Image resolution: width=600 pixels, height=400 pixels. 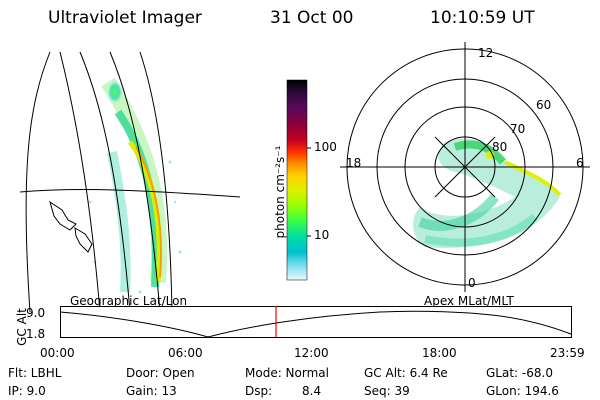 What do you see at coordinates (500, 147) in the screenshot?
I see `lat-label-80: 80` at bounding box center [500, 147].